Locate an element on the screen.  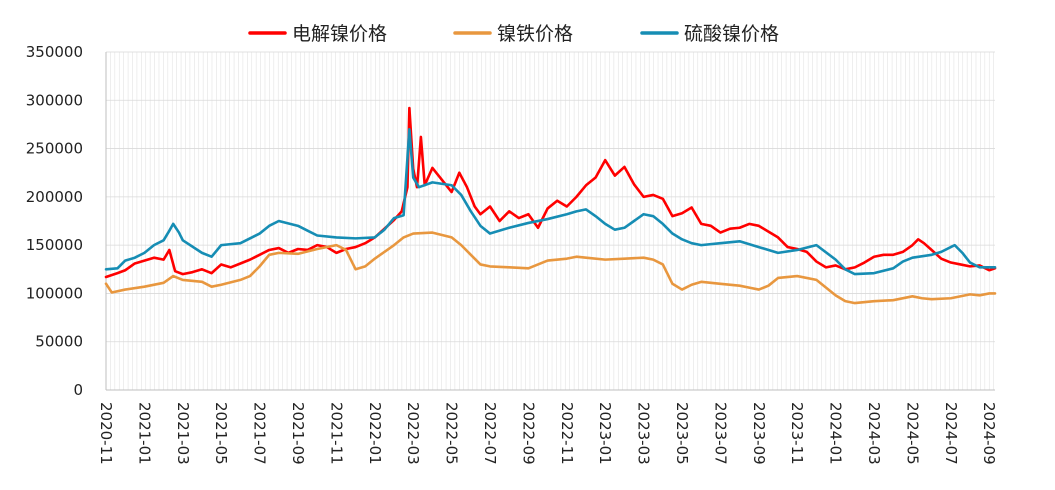
legend-label-1: 电解镍价格 is located at coordinates (339, 34).